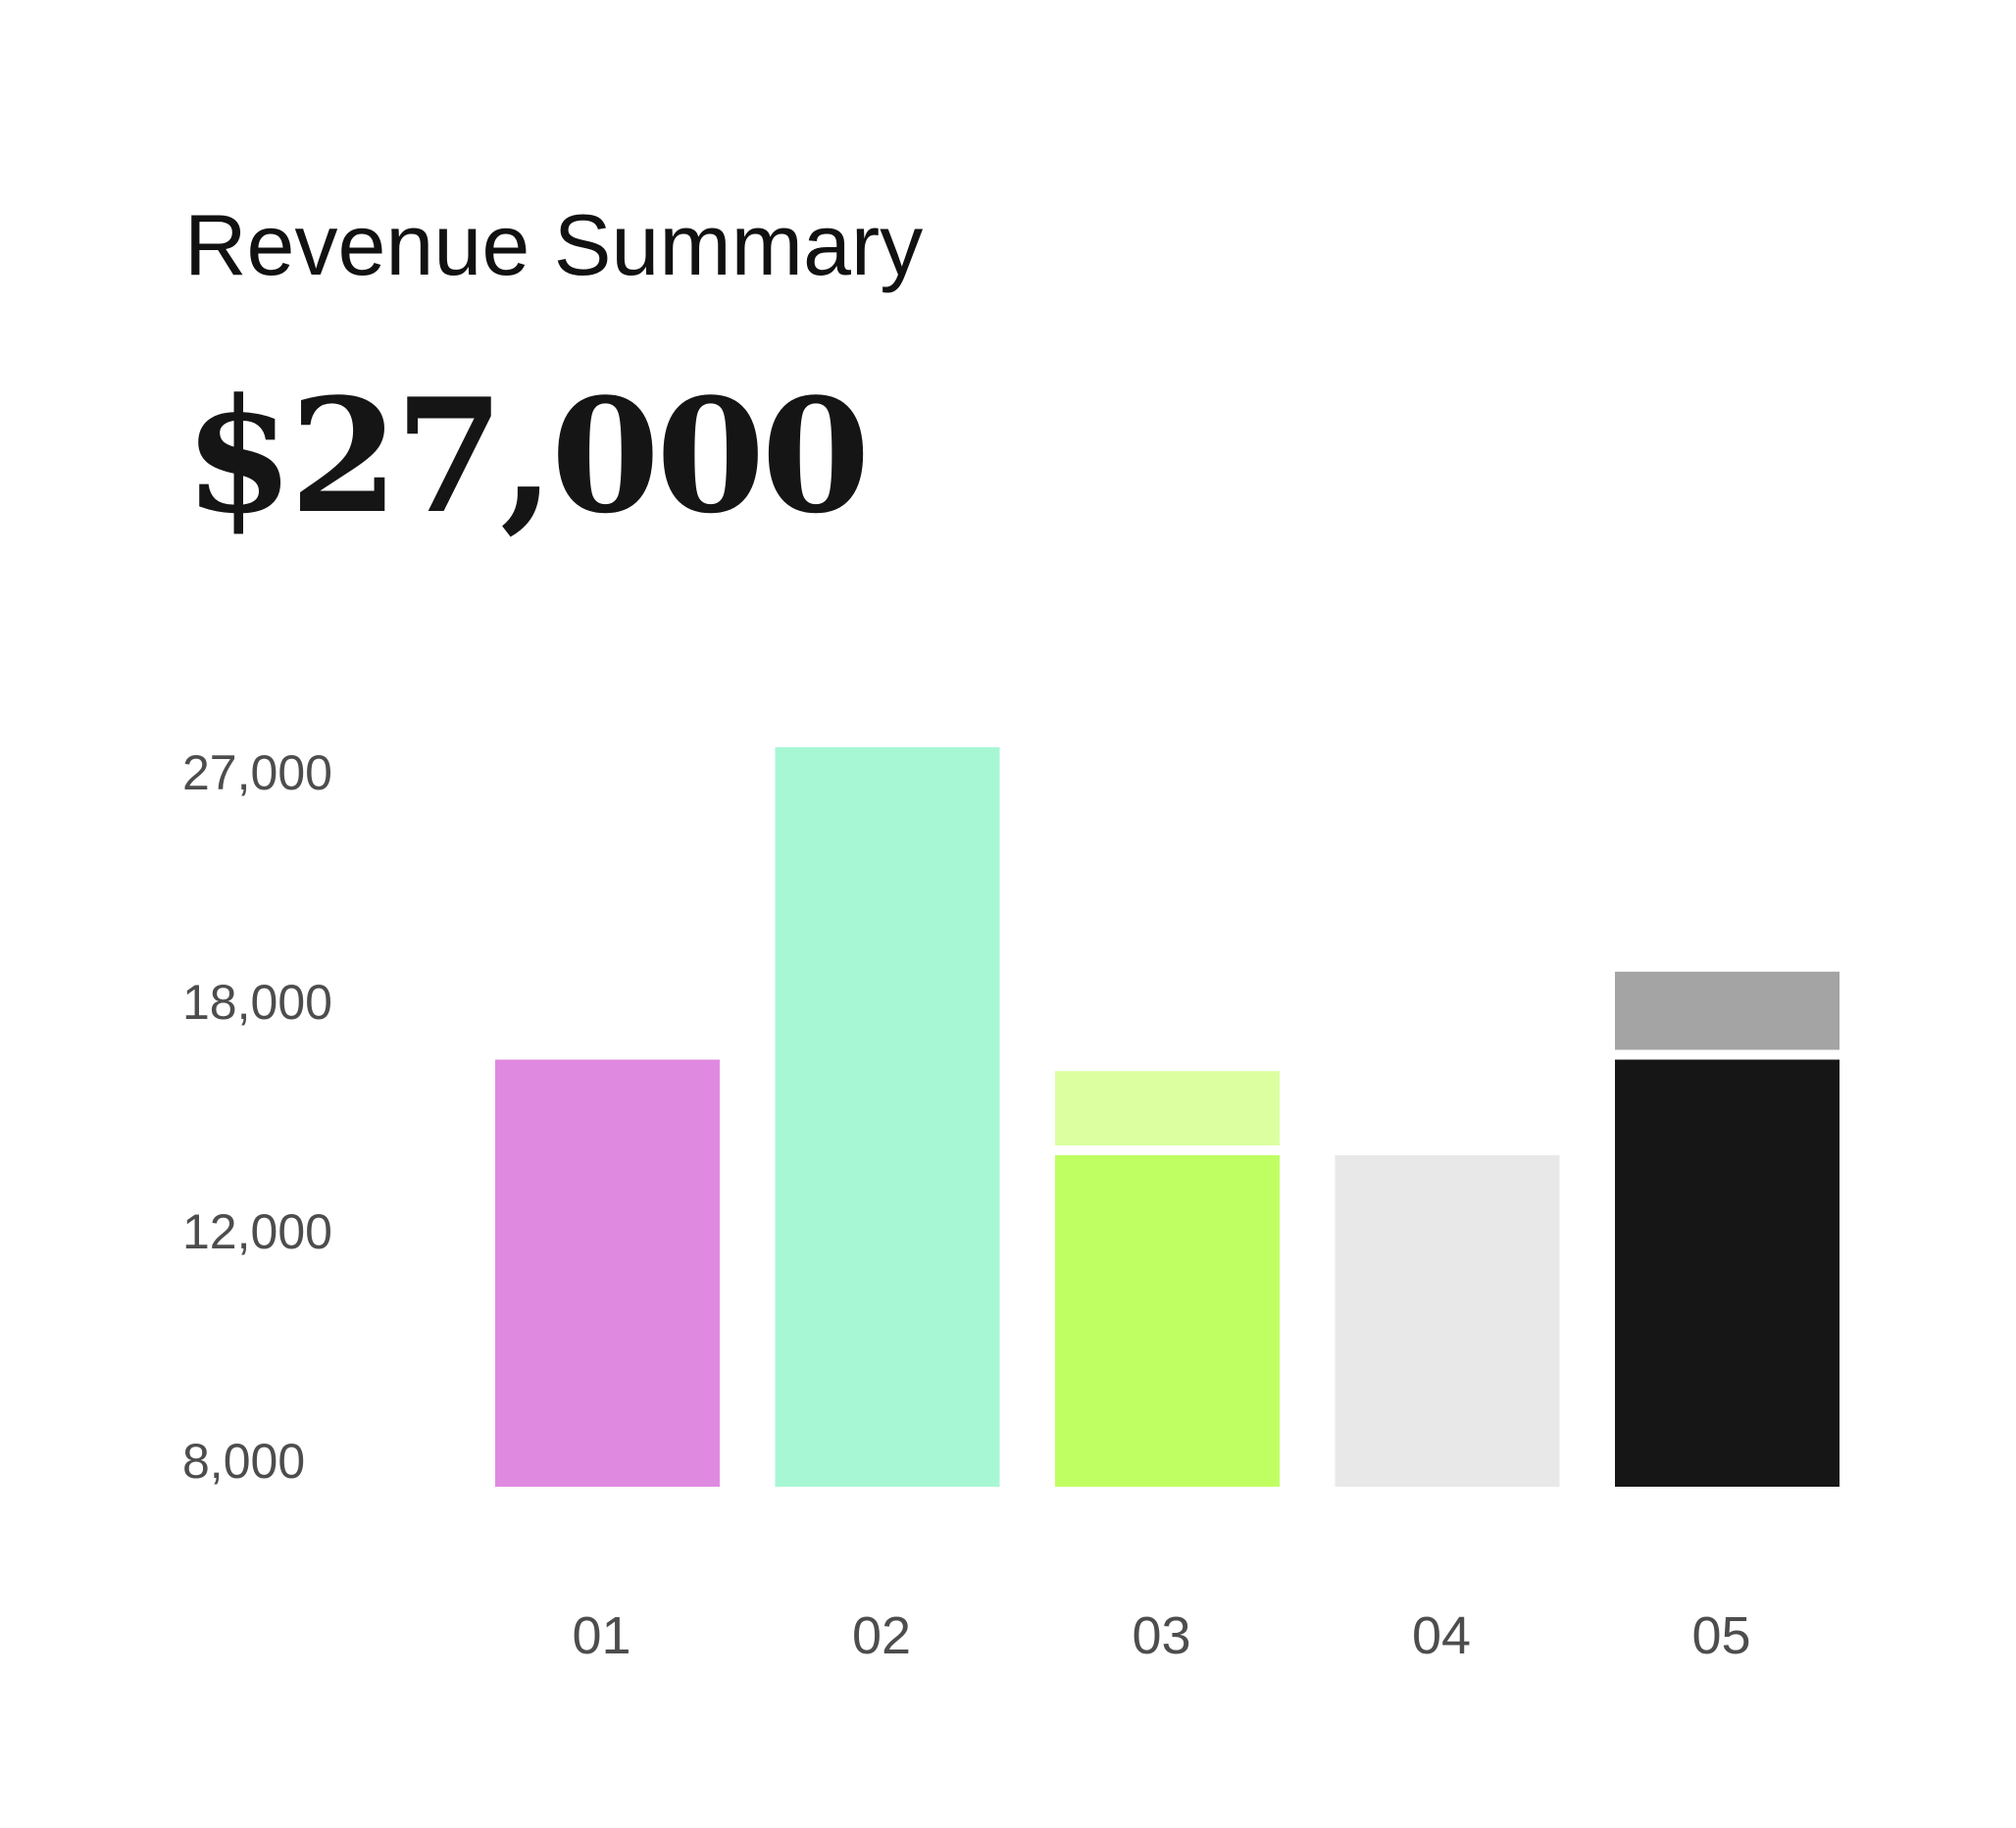 The height and width of the screenshot is (1828, 2016). I want to click on x-category-label: 05, so click(1720, 1635).